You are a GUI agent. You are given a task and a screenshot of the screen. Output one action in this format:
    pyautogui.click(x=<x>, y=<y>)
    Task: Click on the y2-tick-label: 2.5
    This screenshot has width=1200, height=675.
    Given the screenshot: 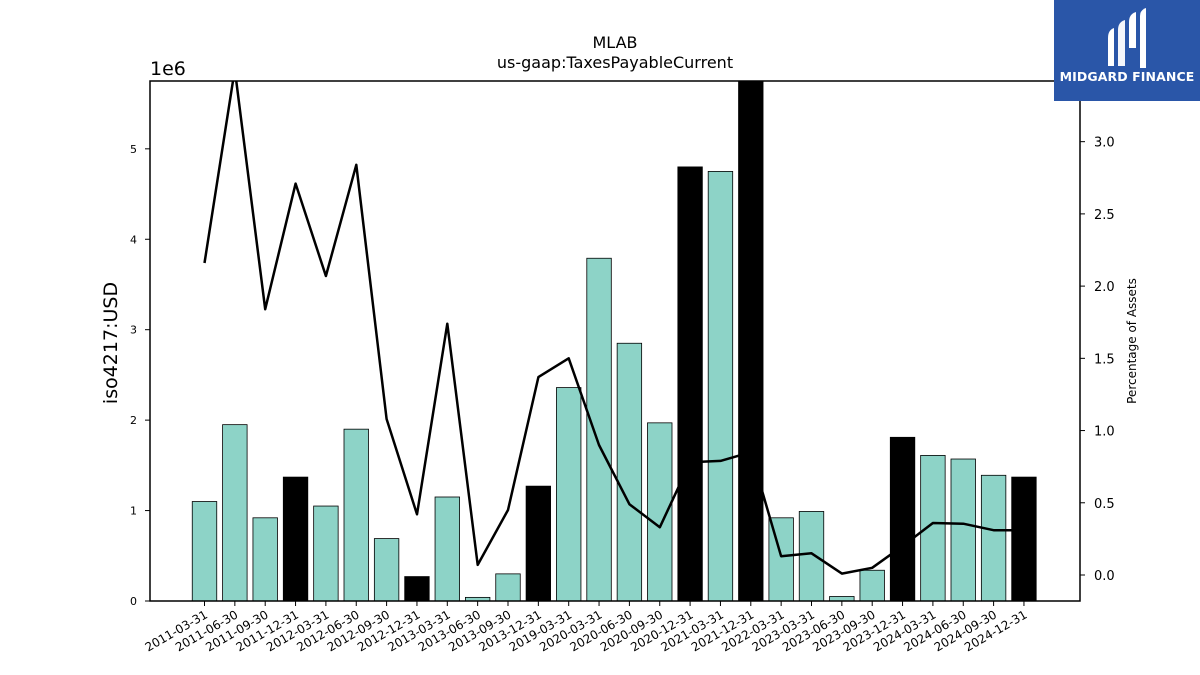 What is the action you would take?
    pyautogui.click(x=1104, y=215)
    